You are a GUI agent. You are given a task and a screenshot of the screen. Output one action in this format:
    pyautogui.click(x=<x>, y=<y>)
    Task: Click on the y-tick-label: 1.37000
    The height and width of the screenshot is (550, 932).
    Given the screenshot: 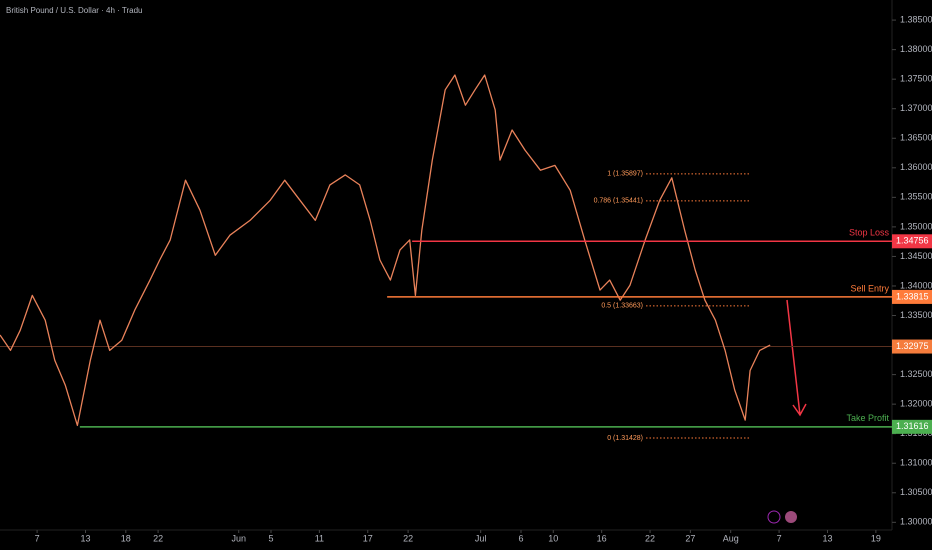 What is the action you would take?
    pyautogui.click(x=916, y=108)
    